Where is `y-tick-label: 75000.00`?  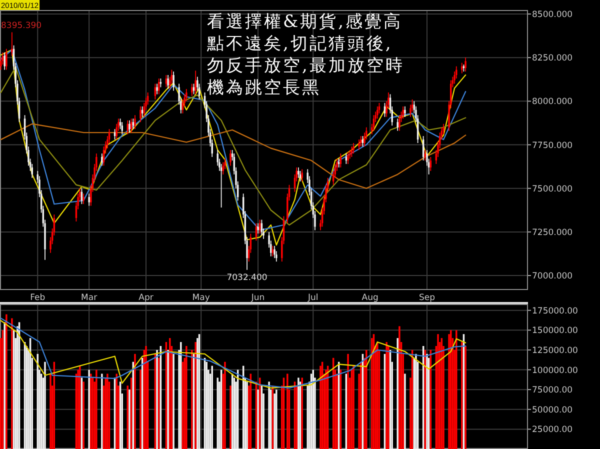 y-tick-label: 75000.00 is located at coordinates (552, 391).